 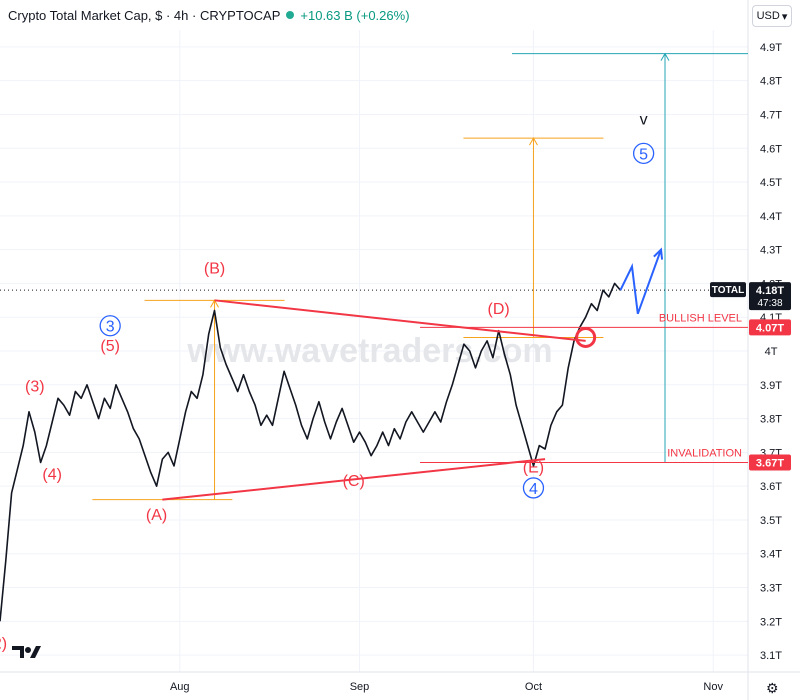 I want to click on wave-label: (C), so click(x=354, y=481).